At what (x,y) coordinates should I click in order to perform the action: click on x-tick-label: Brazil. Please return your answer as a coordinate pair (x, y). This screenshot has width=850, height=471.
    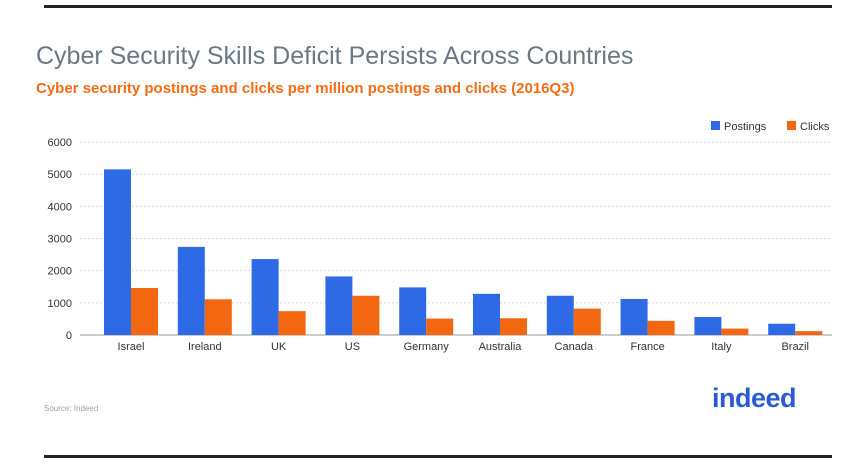
    Looking at the image, I should click on (795, 347).